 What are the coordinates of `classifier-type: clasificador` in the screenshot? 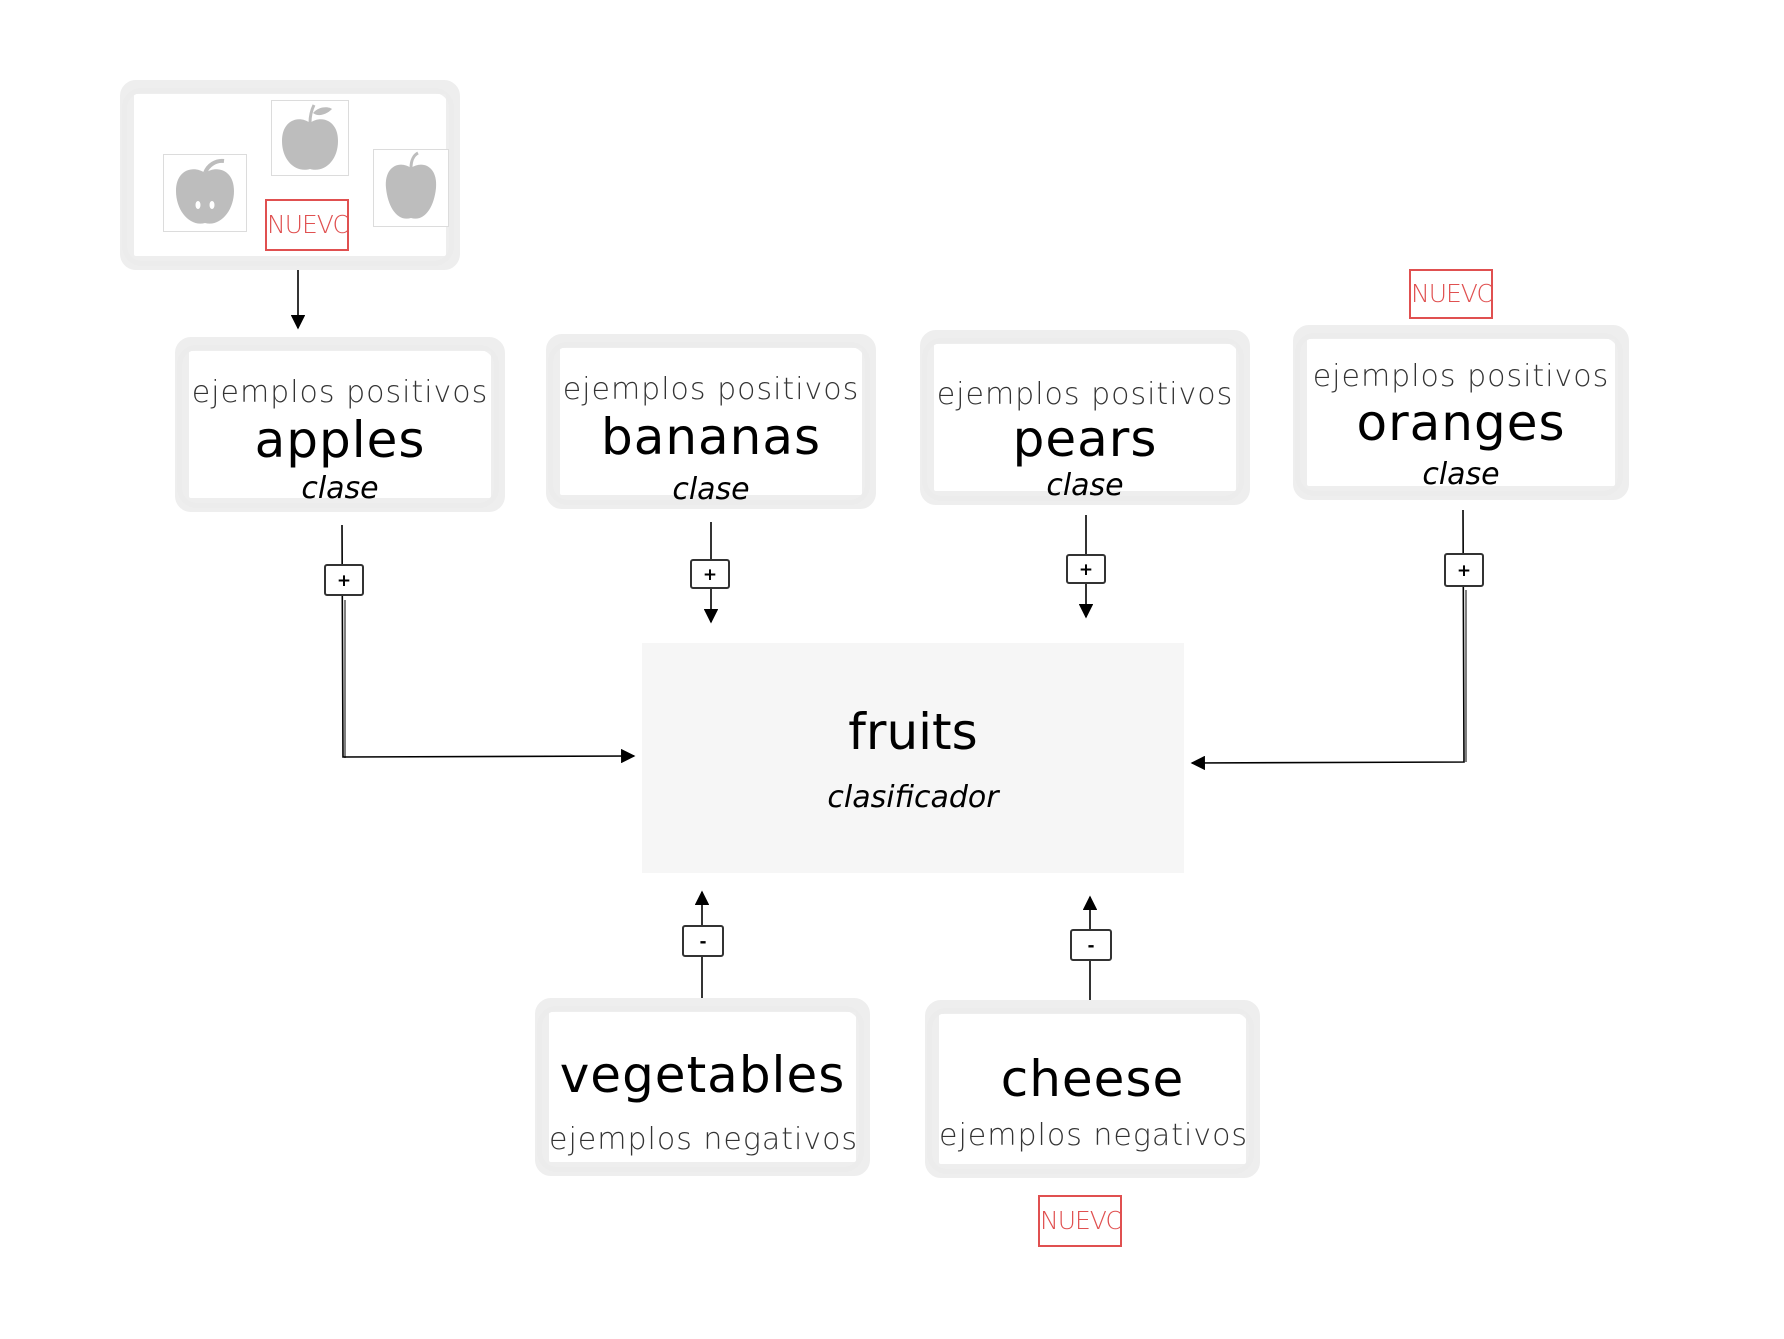 It's located at (913, 797).